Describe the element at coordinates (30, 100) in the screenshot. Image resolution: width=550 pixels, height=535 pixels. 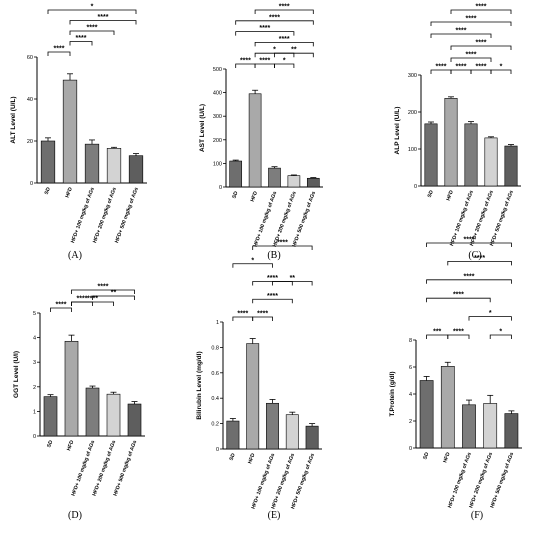
I see `y-tick-label: 40` at that location.